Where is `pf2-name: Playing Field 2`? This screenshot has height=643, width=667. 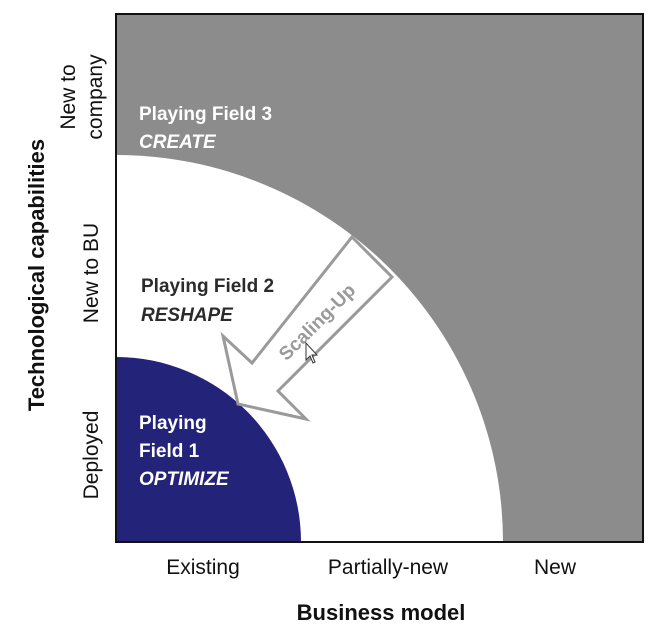
pf2-name: Playing Field 2 is located at coordinates (207, 286).